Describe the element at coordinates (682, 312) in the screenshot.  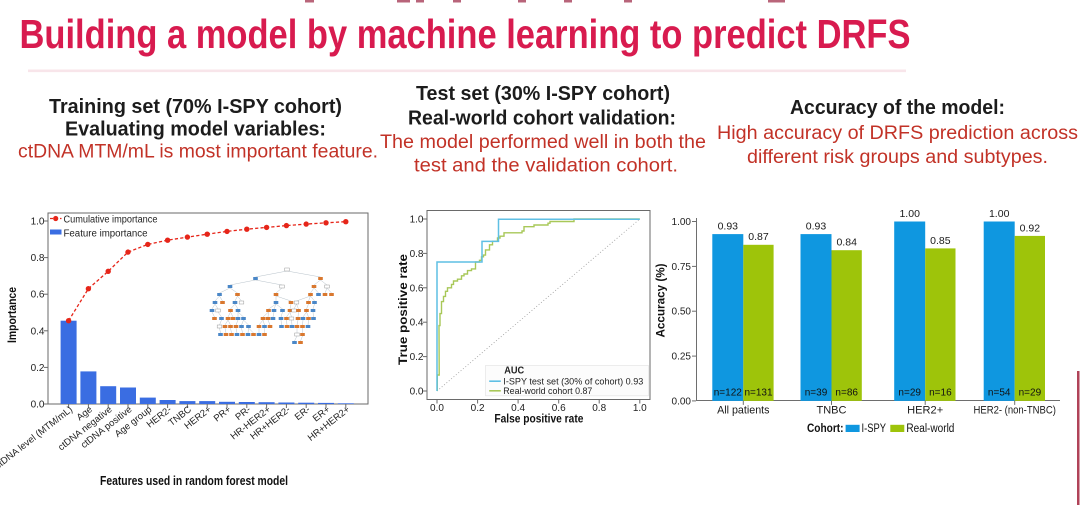
I see `svg-text: 0.50` at that location.